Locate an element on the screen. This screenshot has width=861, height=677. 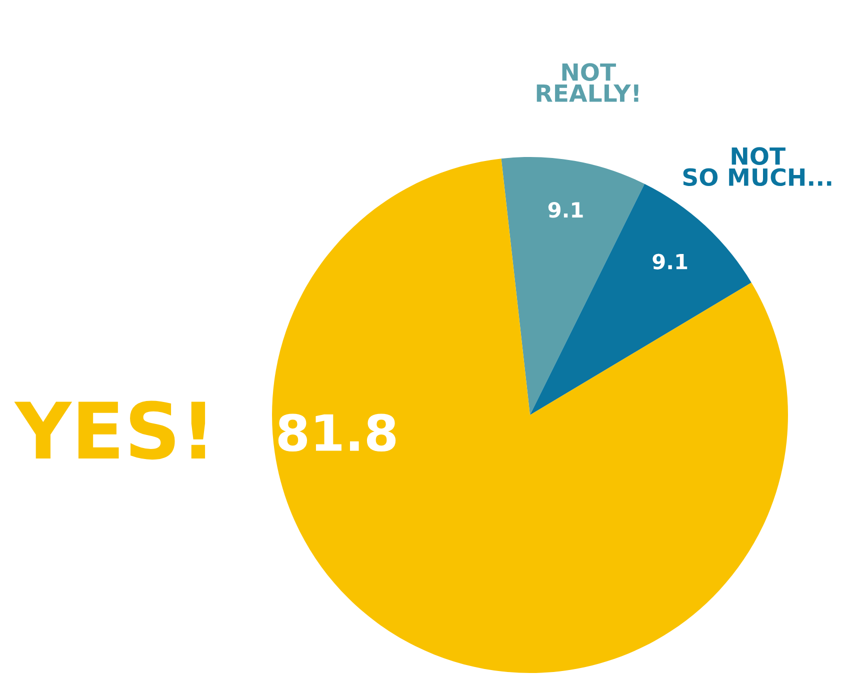
slice-label: NOT REALLY! is located at coordinates (587, 82).